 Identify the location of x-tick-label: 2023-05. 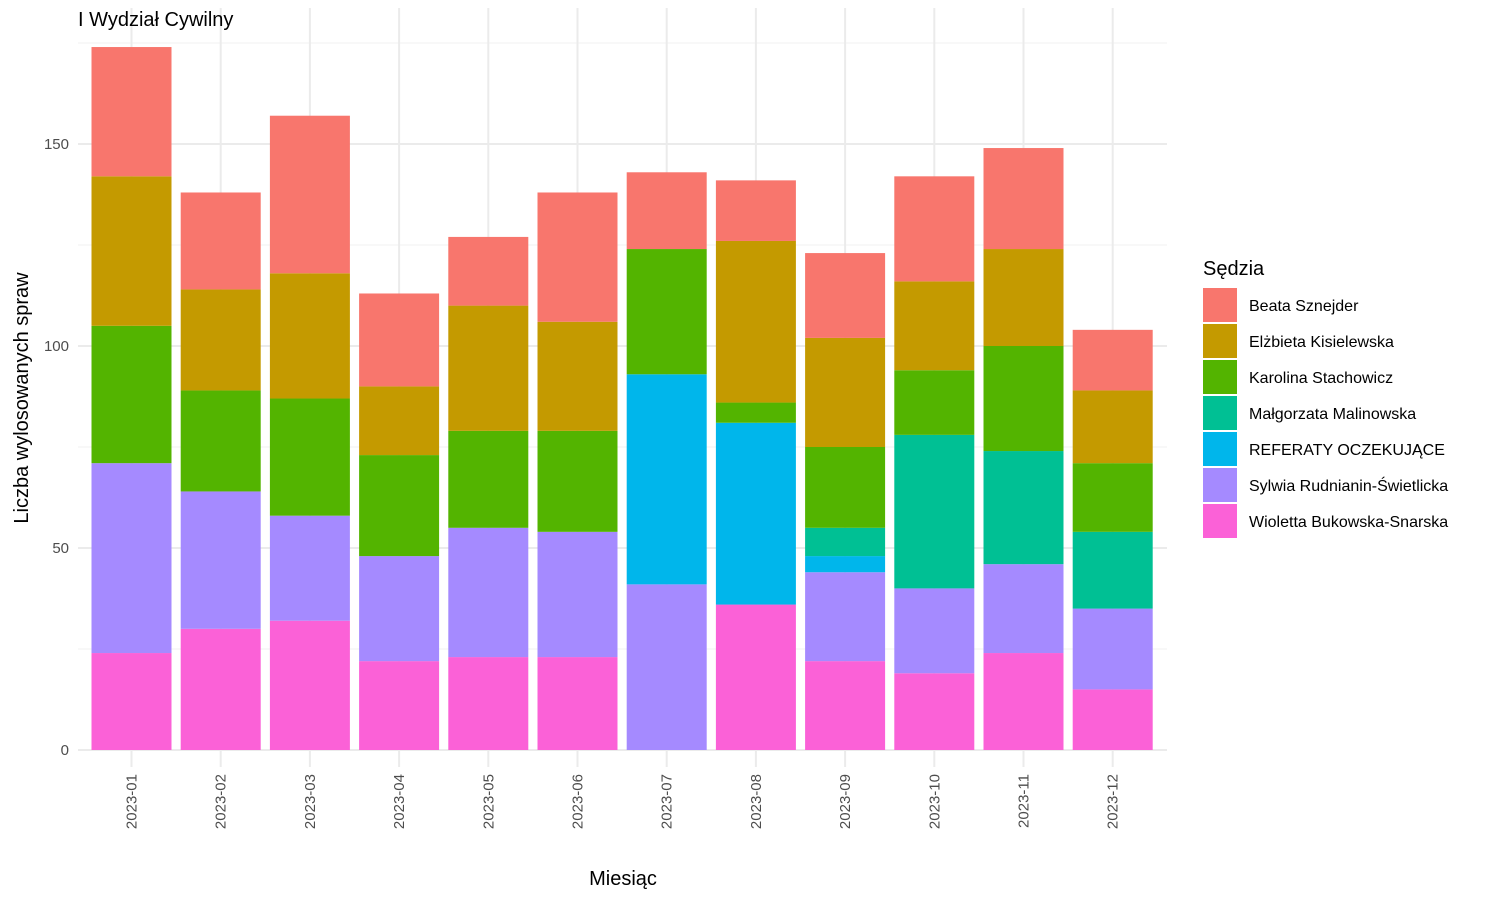
(488, 801).